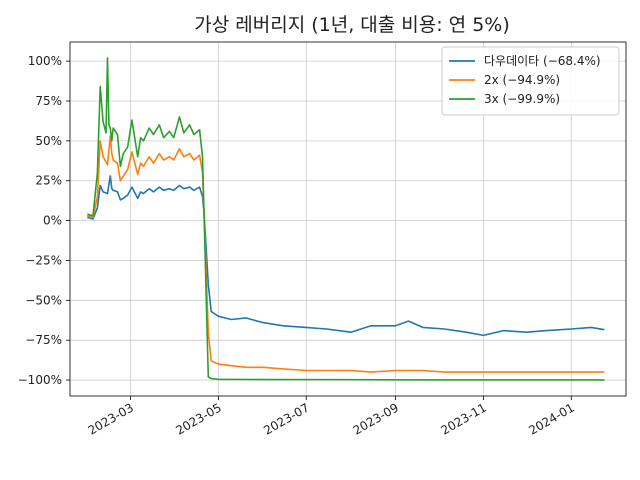 The height and width of the screenshot is (480, 640). I want to click on legend-label-0: 다우데이타 (−68.4%), so click(542, 61).